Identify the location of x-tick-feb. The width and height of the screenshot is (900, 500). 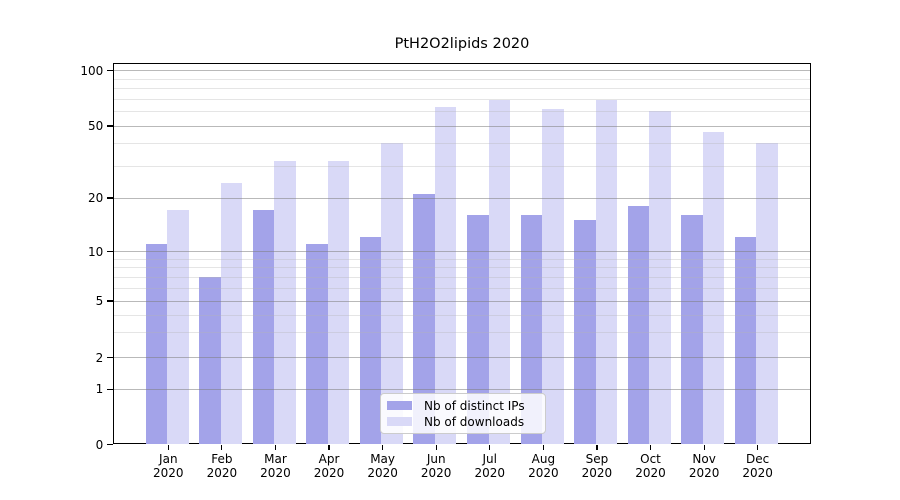
(222, 447).